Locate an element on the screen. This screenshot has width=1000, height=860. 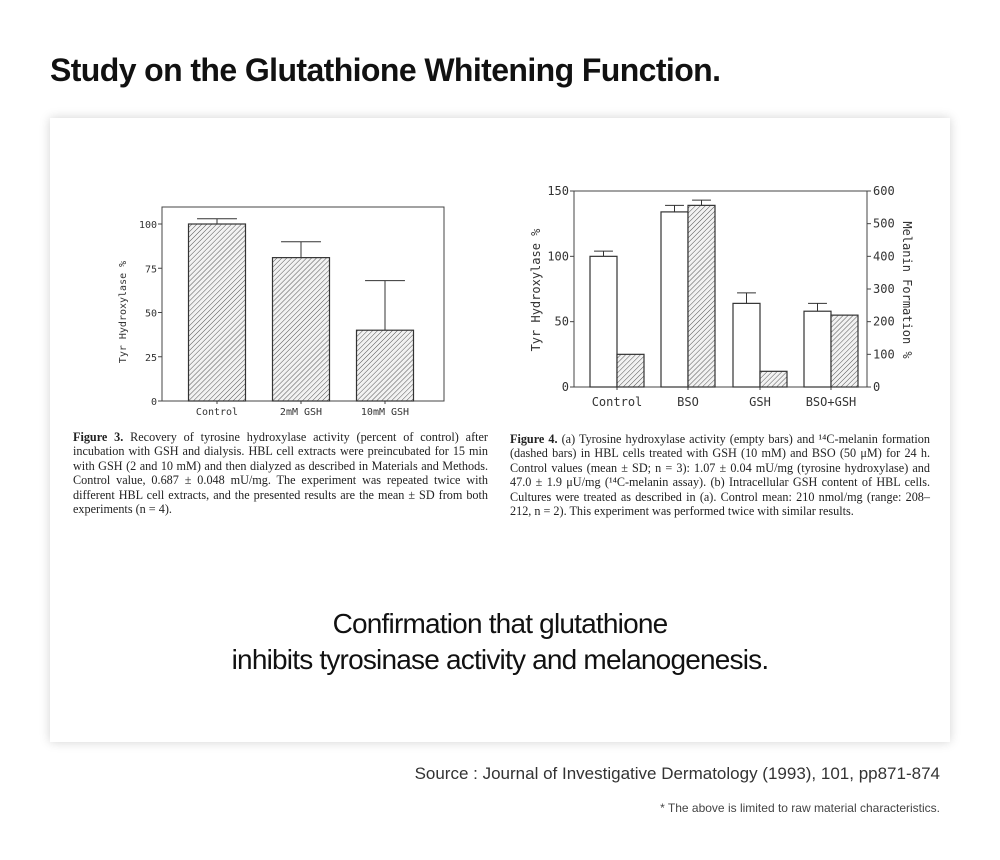
y-tick-label: 25 is located at coordinates (151, 358).